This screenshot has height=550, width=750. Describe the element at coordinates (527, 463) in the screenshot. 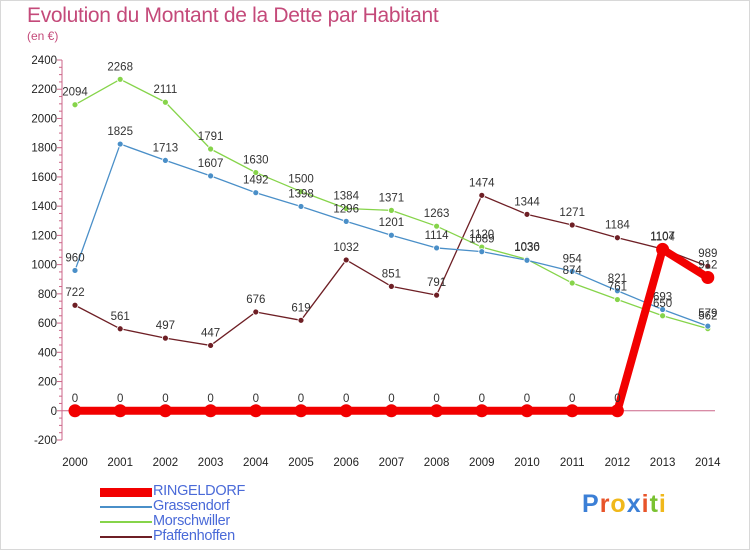

I see `x-tick-label: 2010` at that location.